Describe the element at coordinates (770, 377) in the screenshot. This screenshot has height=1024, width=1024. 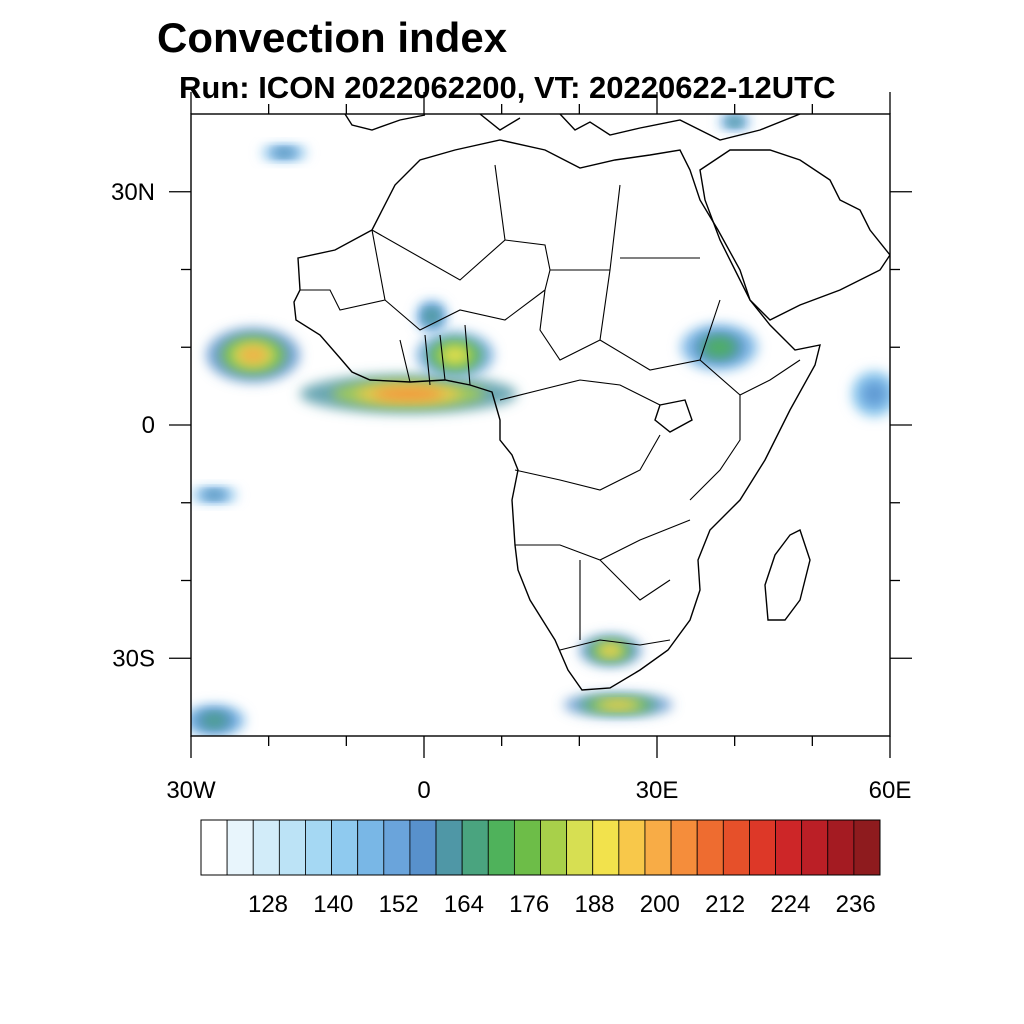
I see `border-horn` at that location.